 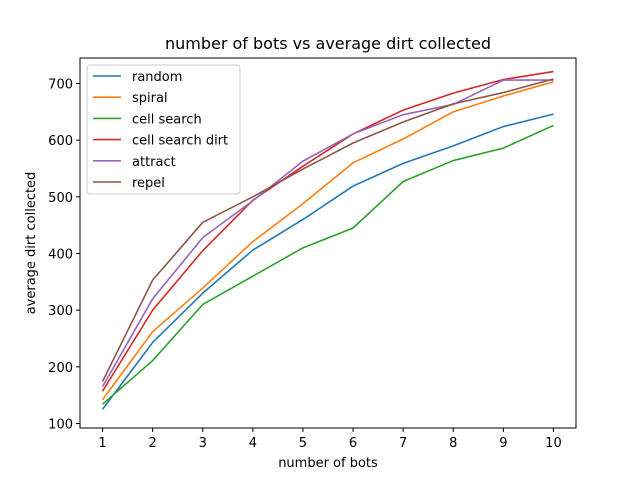 I want to click on x-tick-label: 7, so click(x=403, y=443).